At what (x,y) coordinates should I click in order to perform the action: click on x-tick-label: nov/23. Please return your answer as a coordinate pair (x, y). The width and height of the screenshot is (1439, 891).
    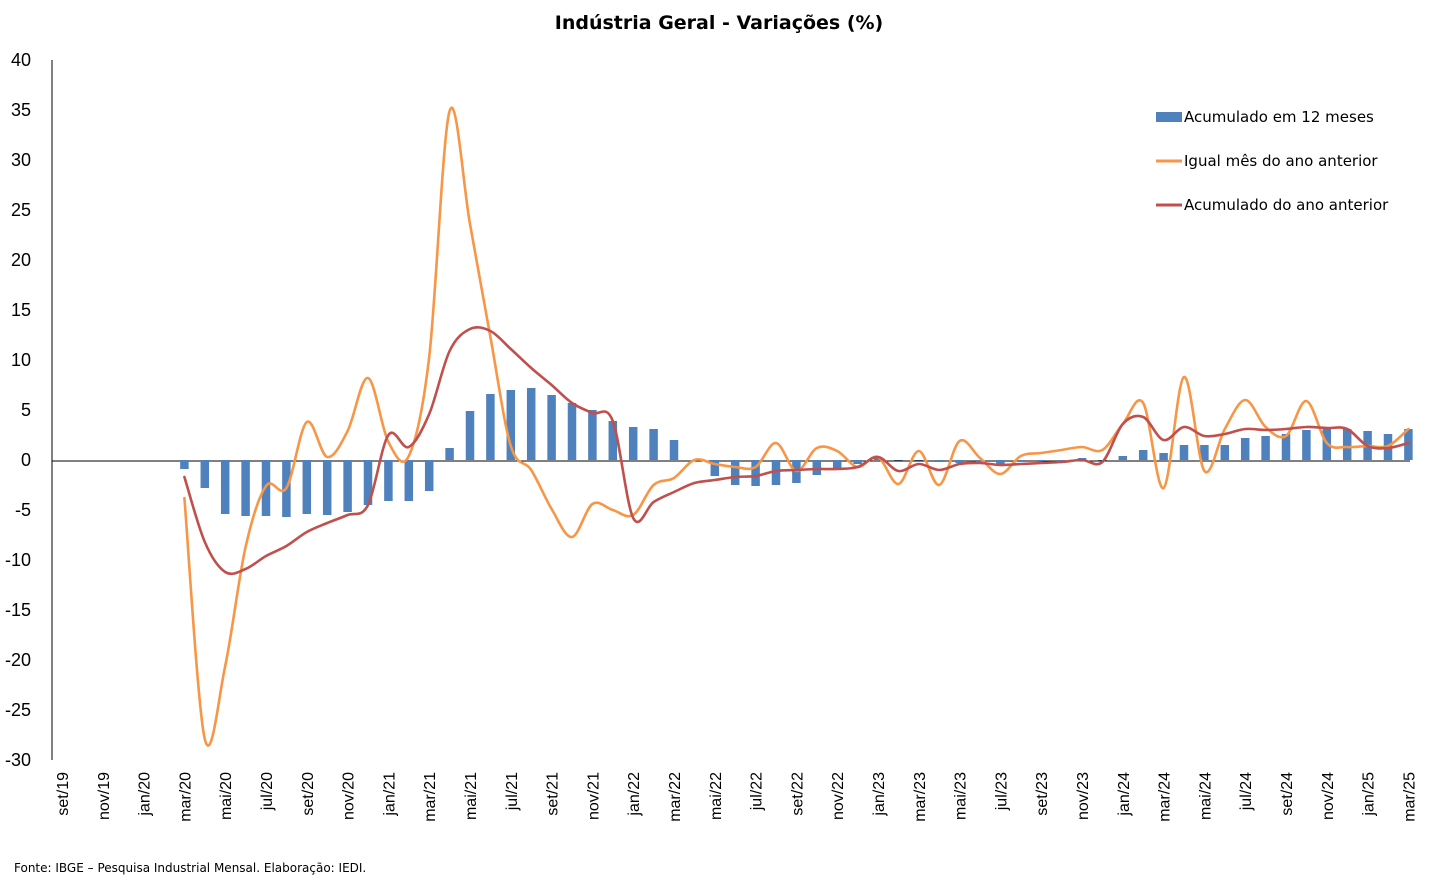
    Looking at the image, I should click on (1083, 796).